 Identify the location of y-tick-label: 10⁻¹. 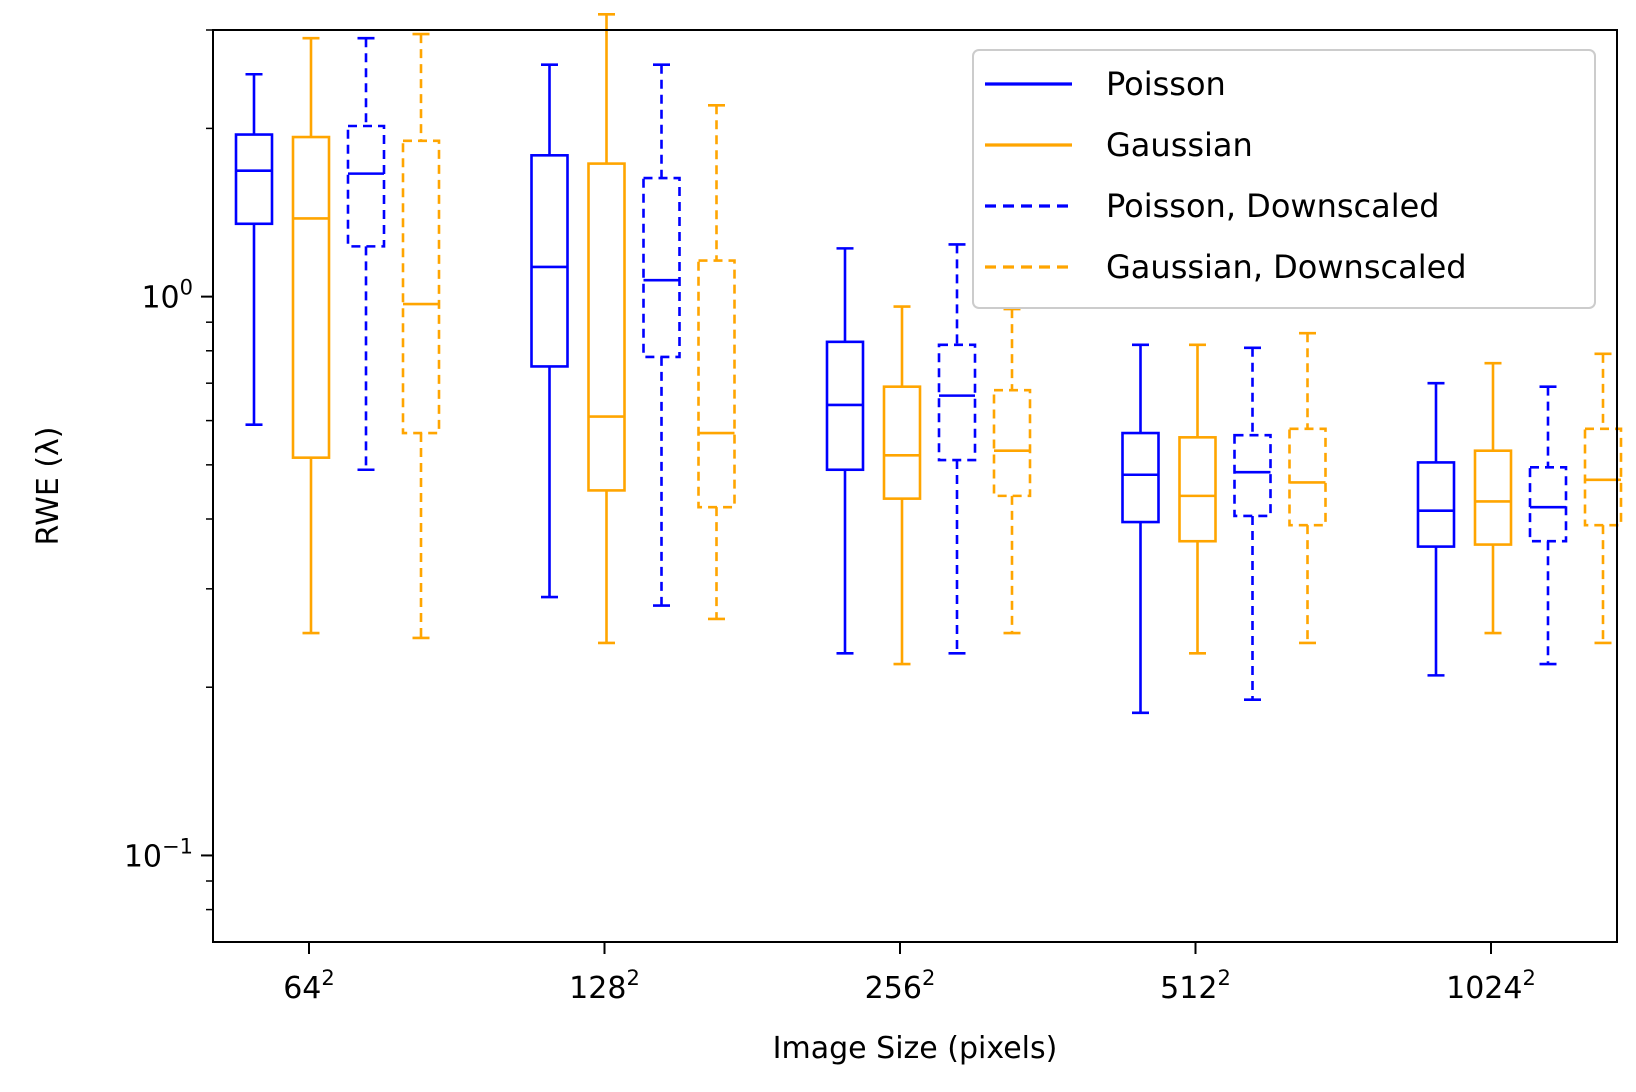
(158, 854).